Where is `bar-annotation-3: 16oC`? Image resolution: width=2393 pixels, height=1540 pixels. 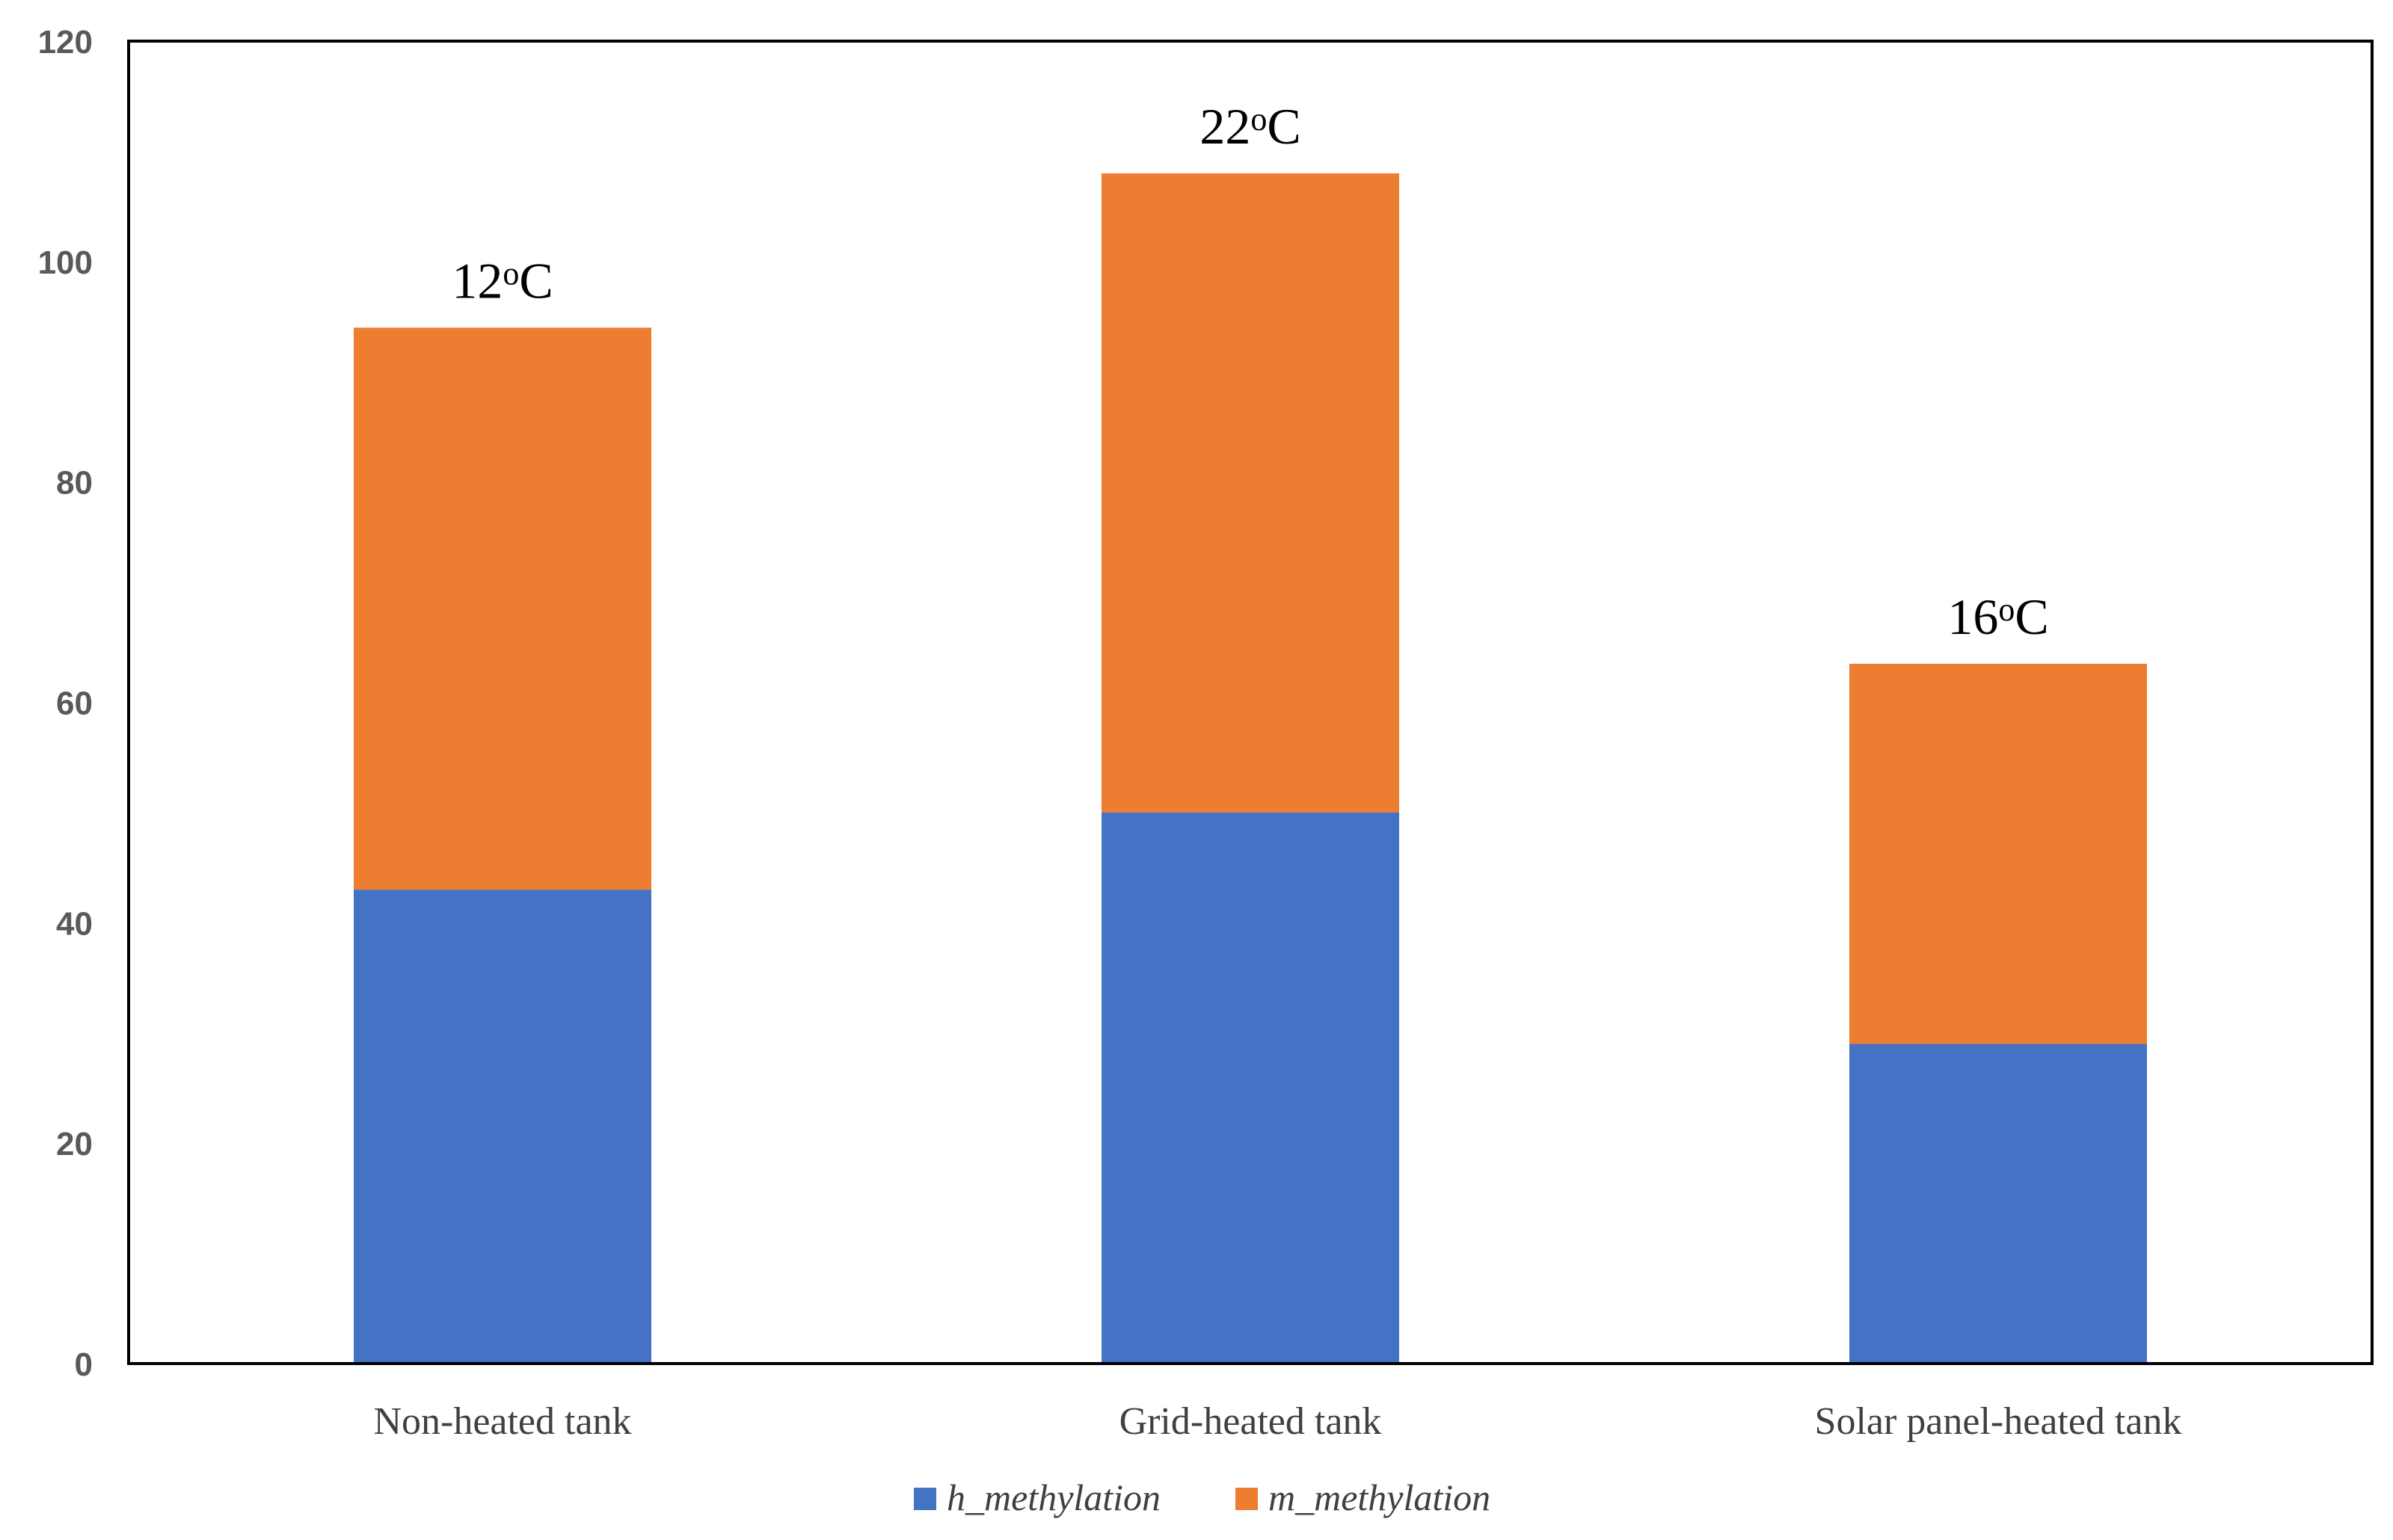
bar-annotation-3: 16oC is located at coordinates (1997, 616).